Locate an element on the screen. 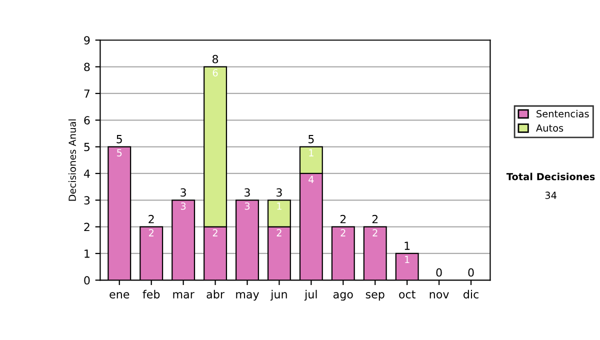 Image resolution: width=600 pixels, height=340 pixels. data-label: 5 is located at coordinates (119, 152).